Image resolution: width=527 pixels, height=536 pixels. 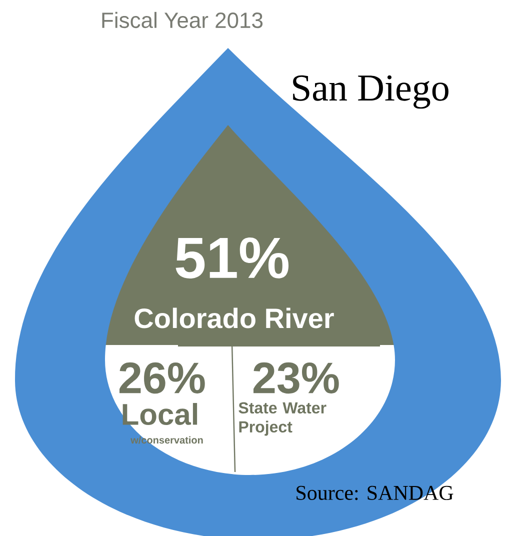 What do you see at coordinates (162, 378) in the screenshot?
I see `data-label: 26%` at bounding box center [162, 378].